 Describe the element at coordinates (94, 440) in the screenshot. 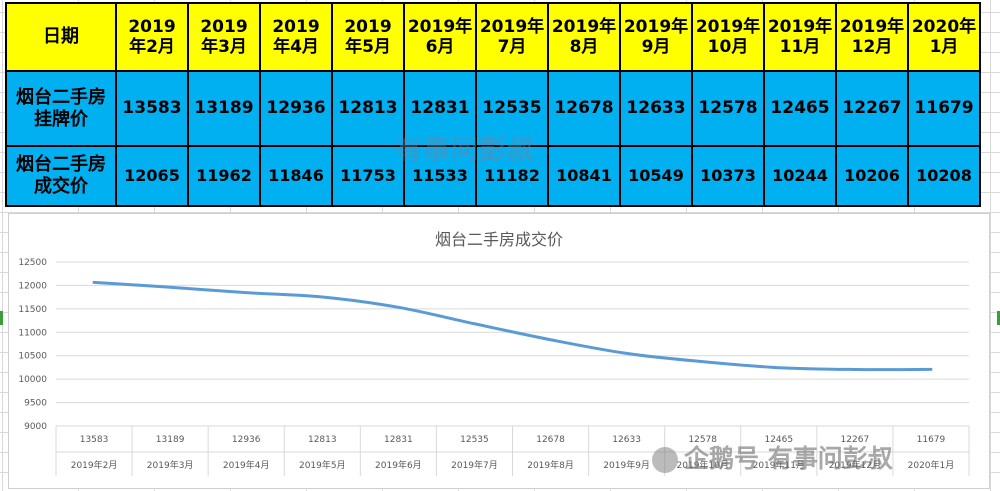

I see `x-tick-top-label: 13583` at that location.